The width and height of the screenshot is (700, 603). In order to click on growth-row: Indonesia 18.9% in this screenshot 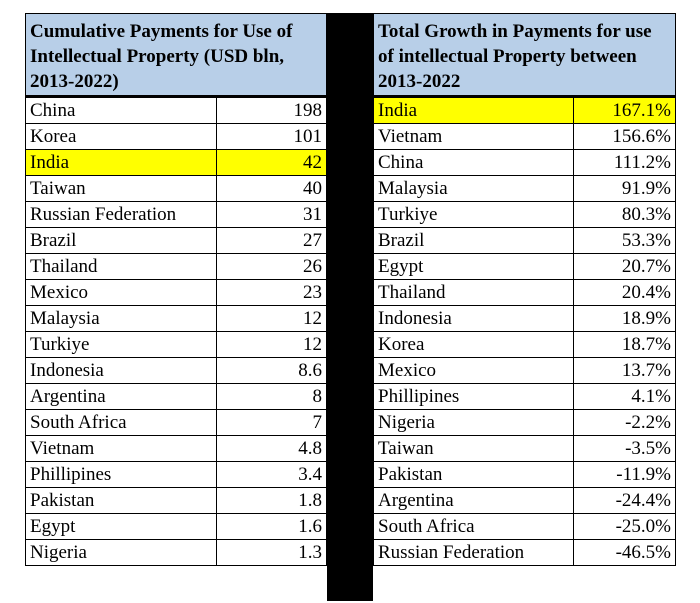, I will do `click(524, 318)`.